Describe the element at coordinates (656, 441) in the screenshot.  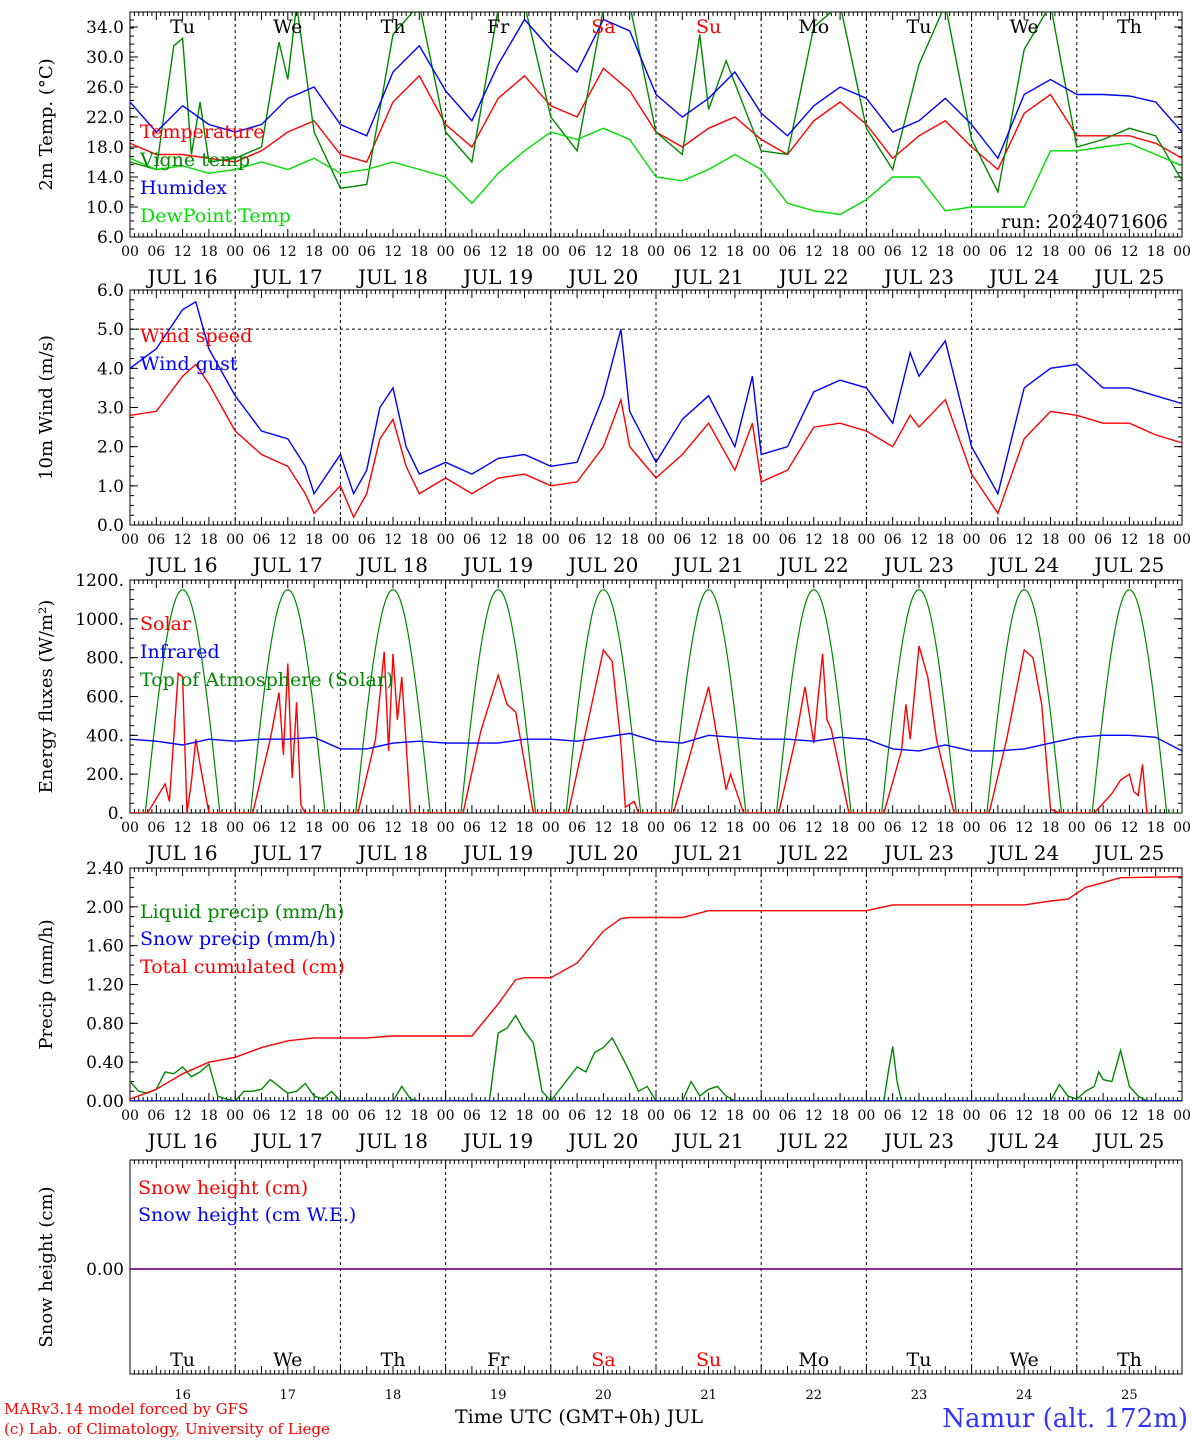
I see `series-line-wind-speed` at that location.